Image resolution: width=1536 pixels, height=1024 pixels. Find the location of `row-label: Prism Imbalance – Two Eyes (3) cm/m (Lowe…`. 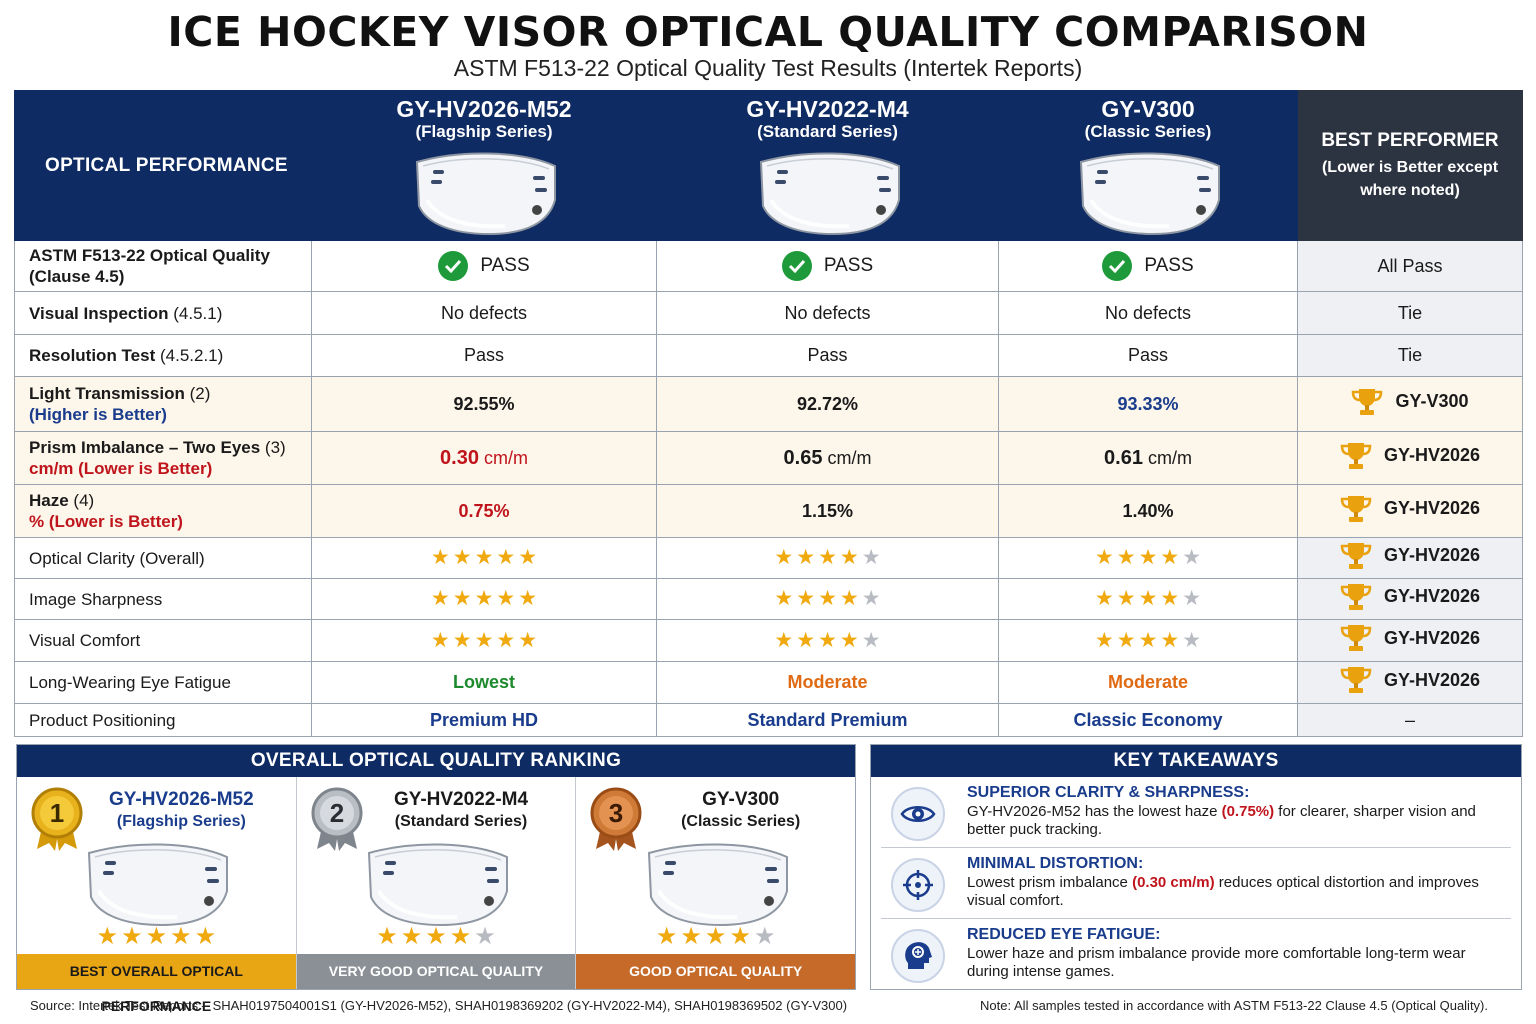

row-label: Prism Imbalance – Two Eyes (3) cm/m (Lowe… is located at coordinates (163, 458).